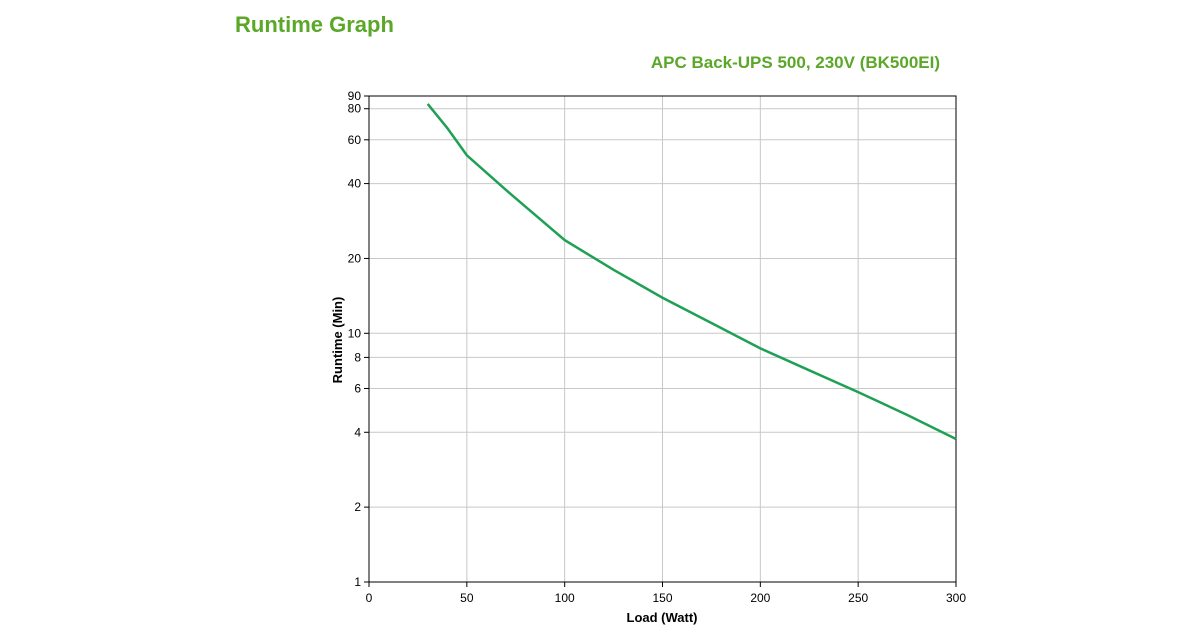 The width and height of the screenshot is (1200, 635). Describe the element at coordinates (858, 598) in the screenshot. I see `x-tick-label: 250` at that location.